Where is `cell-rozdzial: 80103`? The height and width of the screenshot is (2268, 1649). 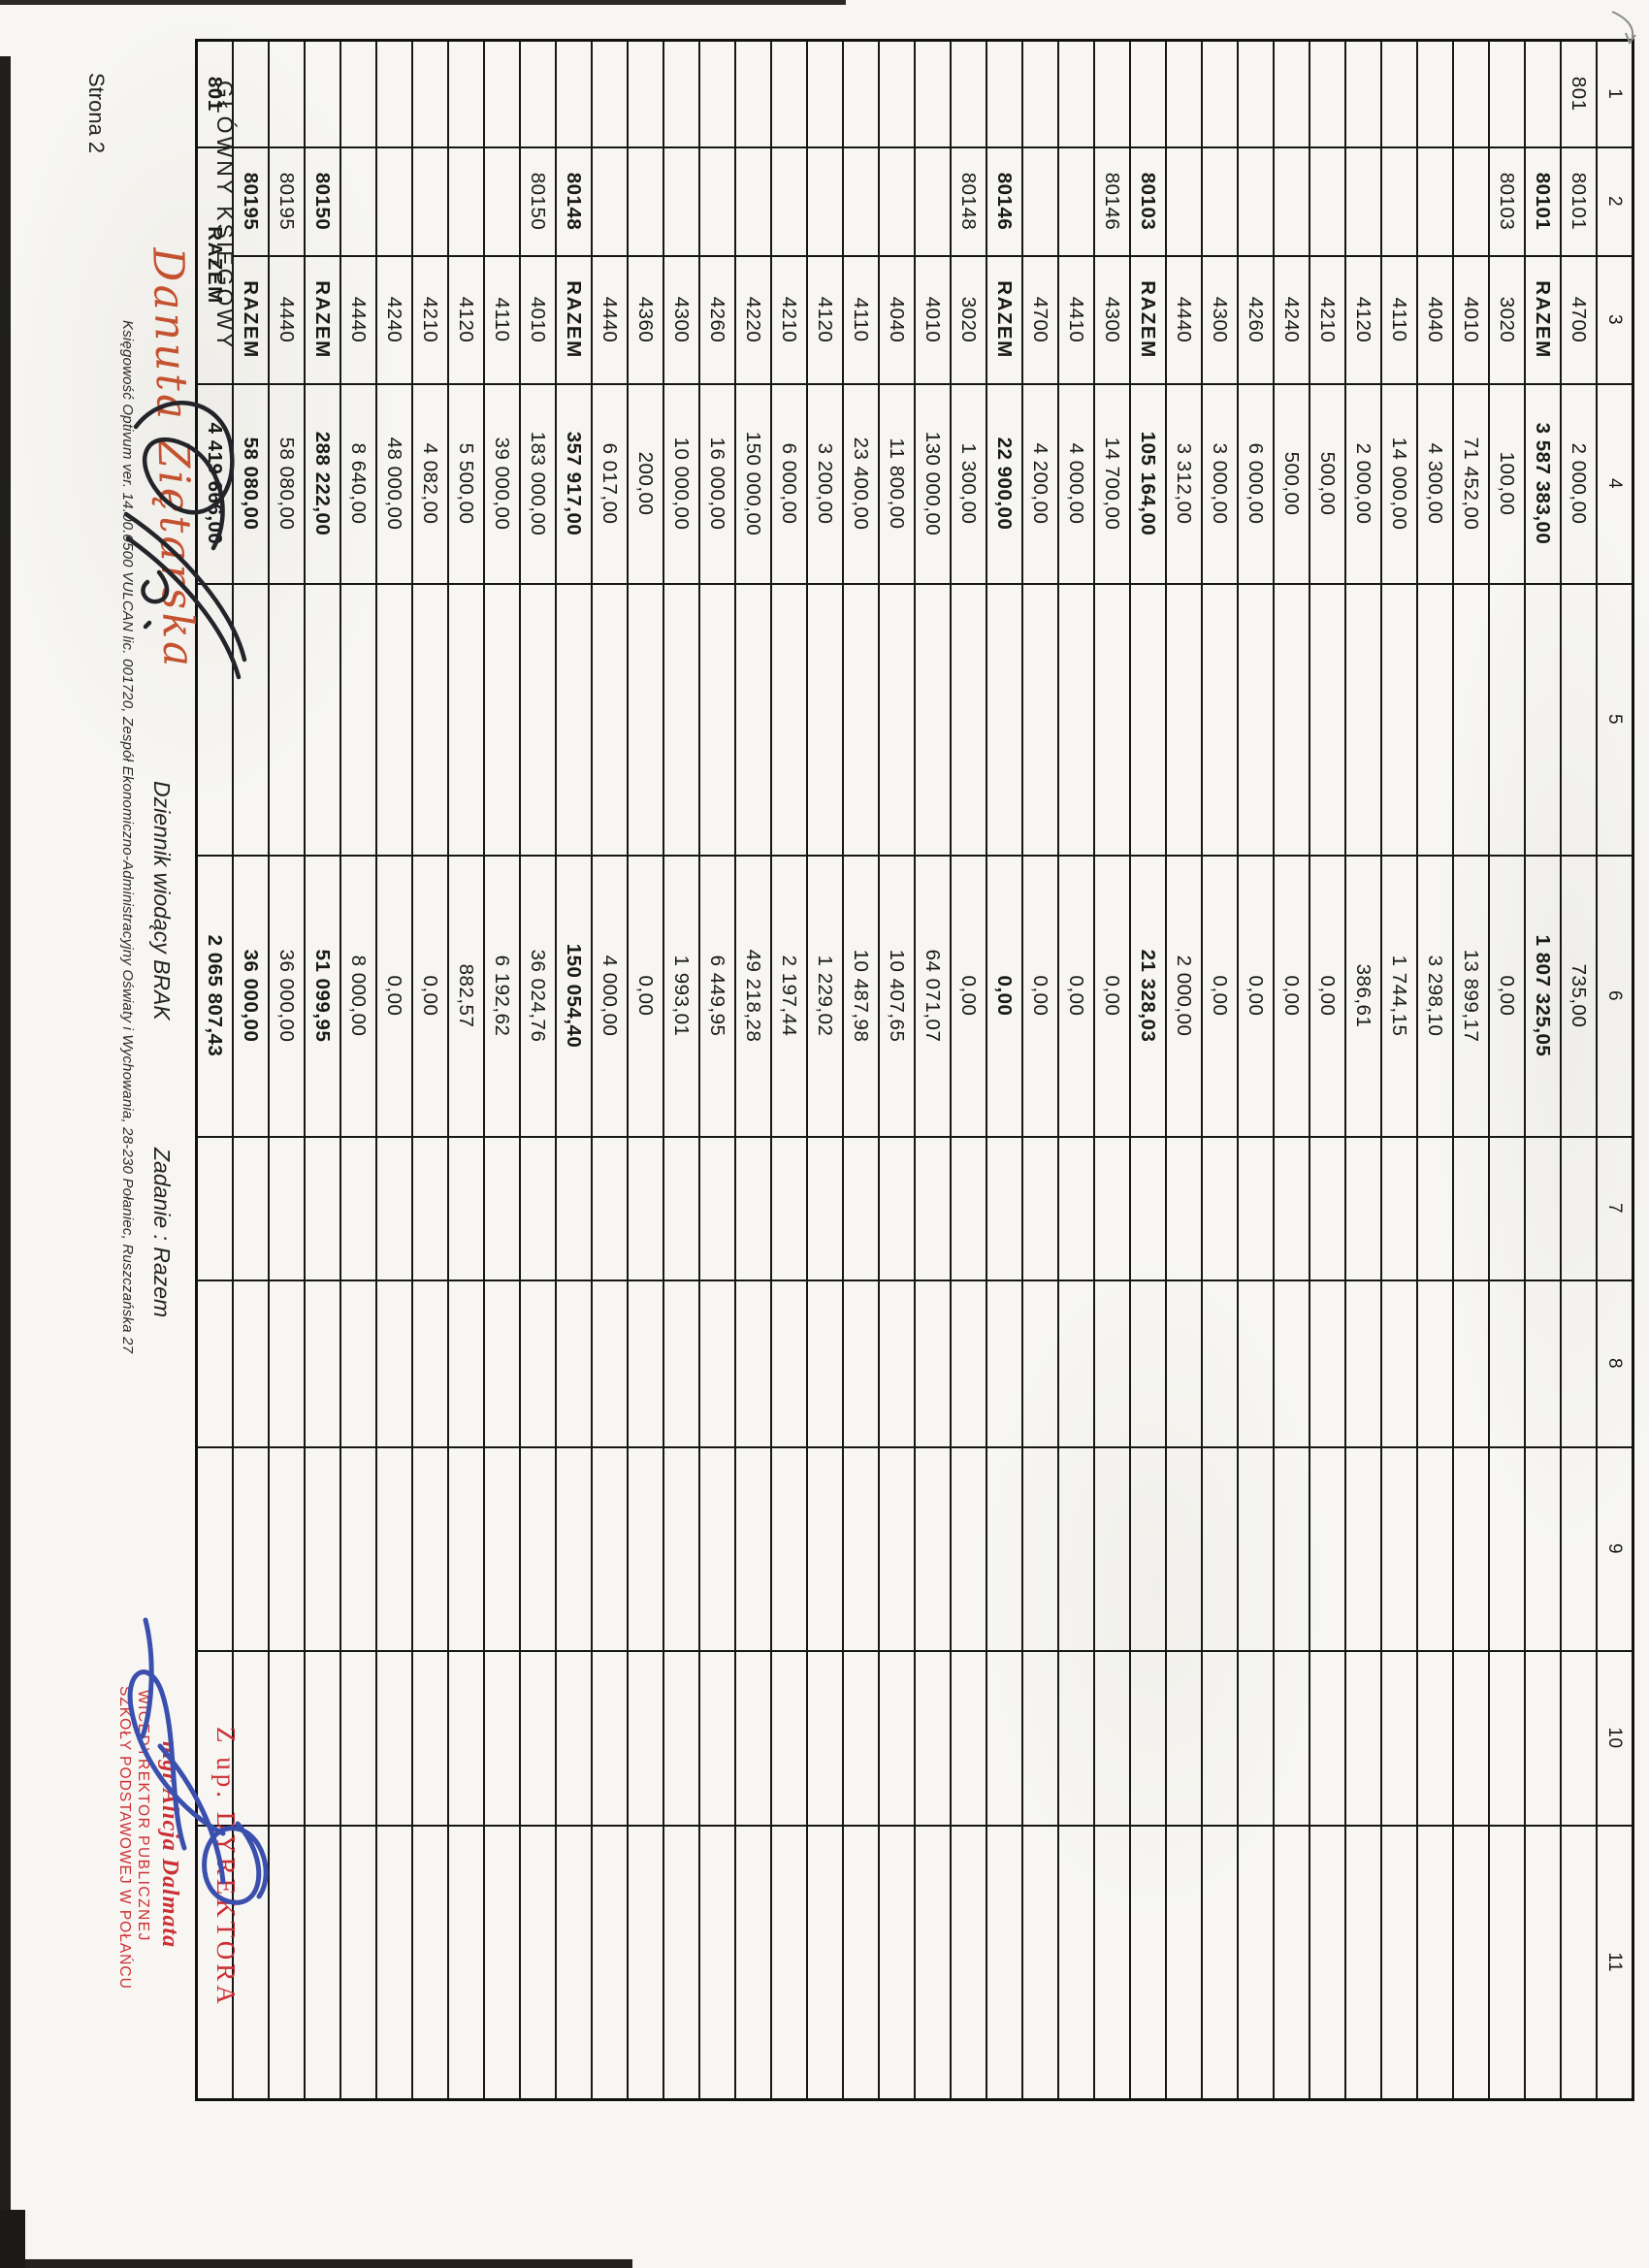 cell-rozdzial: 80103 is located at coordinates (1507, 201).